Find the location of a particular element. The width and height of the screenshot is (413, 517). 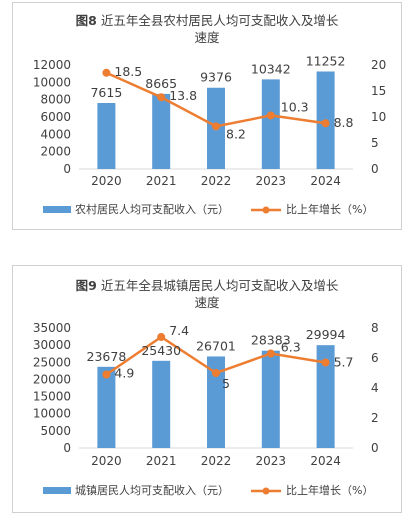

y-left-tick-label: 4000 is located at coordinates (55, 134).